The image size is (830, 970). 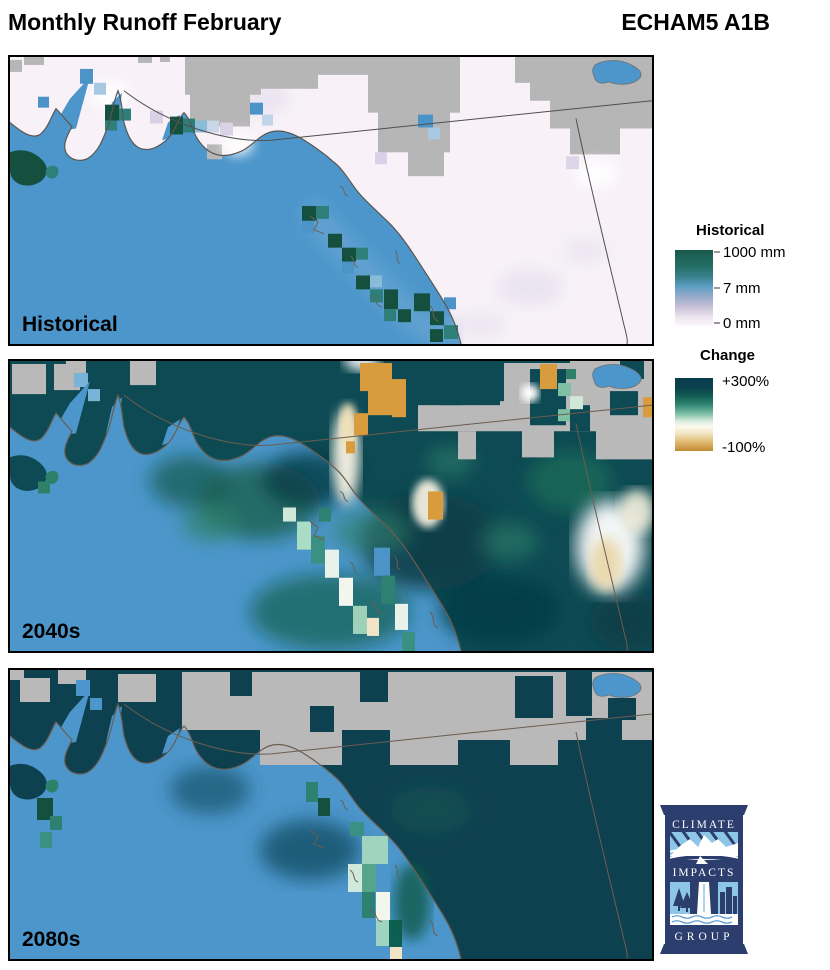 What do you see at coordinates (730, 230) in the screenshot?
I see `legend-historical-title: Historical` at bounding box center [730, 230].